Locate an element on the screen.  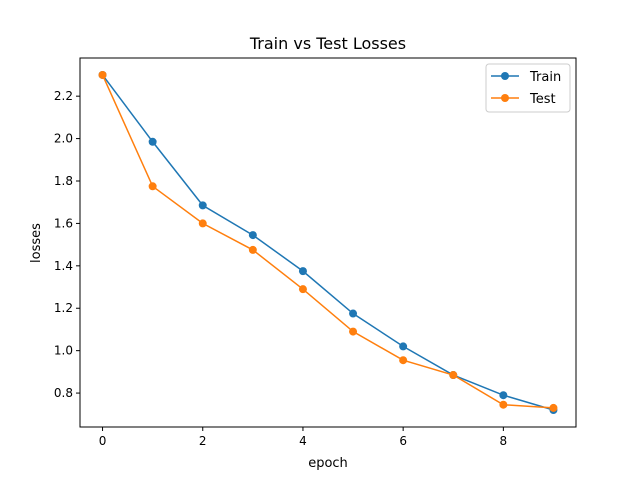
legend-label: Test is located at coordinates (542, 99).